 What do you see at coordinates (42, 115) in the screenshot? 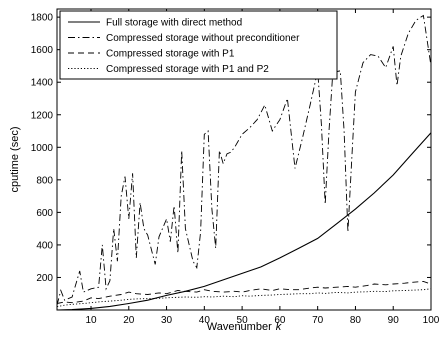
I see `y-tick-label: 1200` at bounding box center [42, 115].